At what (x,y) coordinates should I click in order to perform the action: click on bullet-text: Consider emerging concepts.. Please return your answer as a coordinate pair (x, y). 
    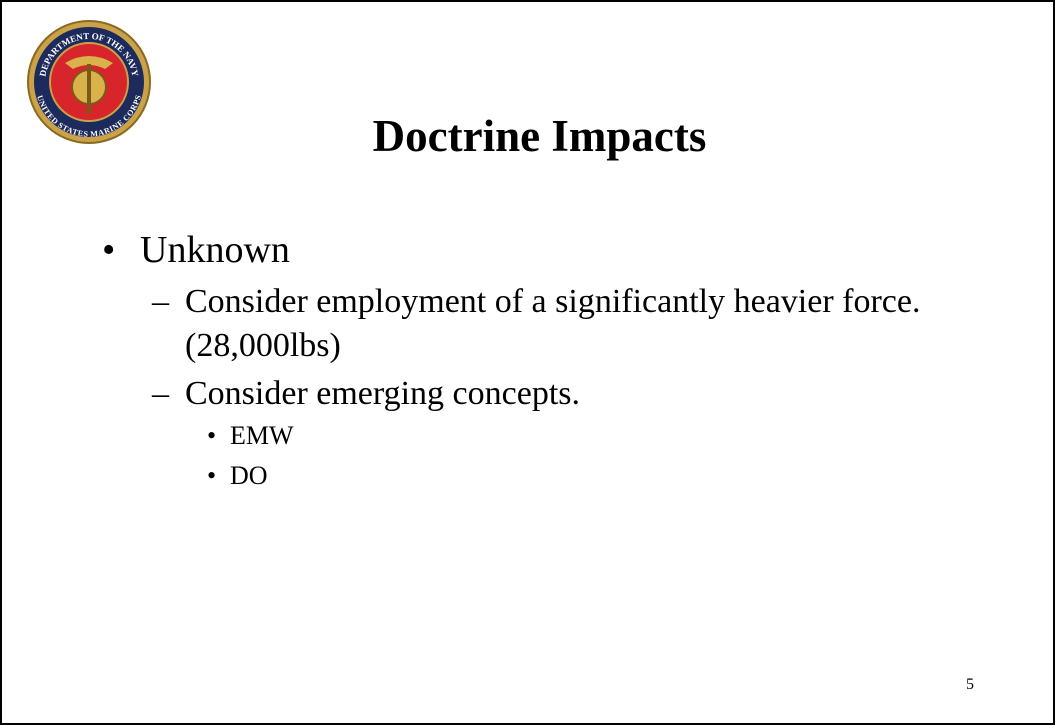
    Looking at the image, I should click on (383, 393).